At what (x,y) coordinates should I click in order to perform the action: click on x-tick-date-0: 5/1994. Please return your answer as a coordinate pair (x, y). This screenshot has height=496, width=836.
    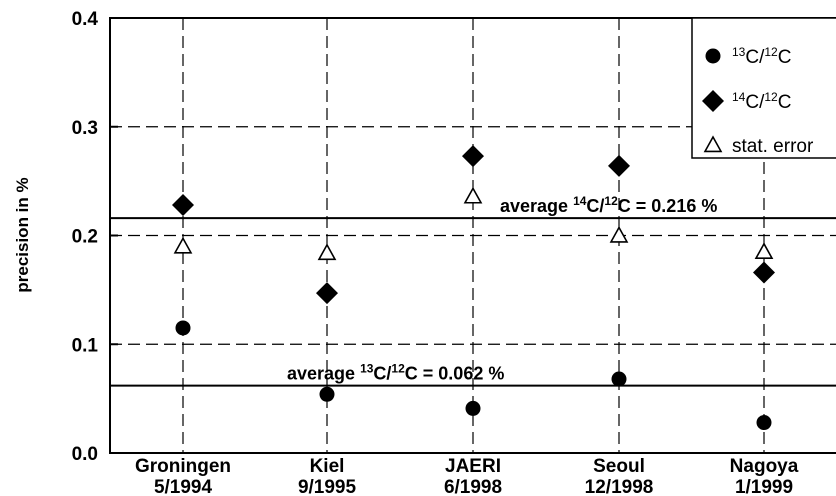
    Looking at the image, I should click on (183, 486).